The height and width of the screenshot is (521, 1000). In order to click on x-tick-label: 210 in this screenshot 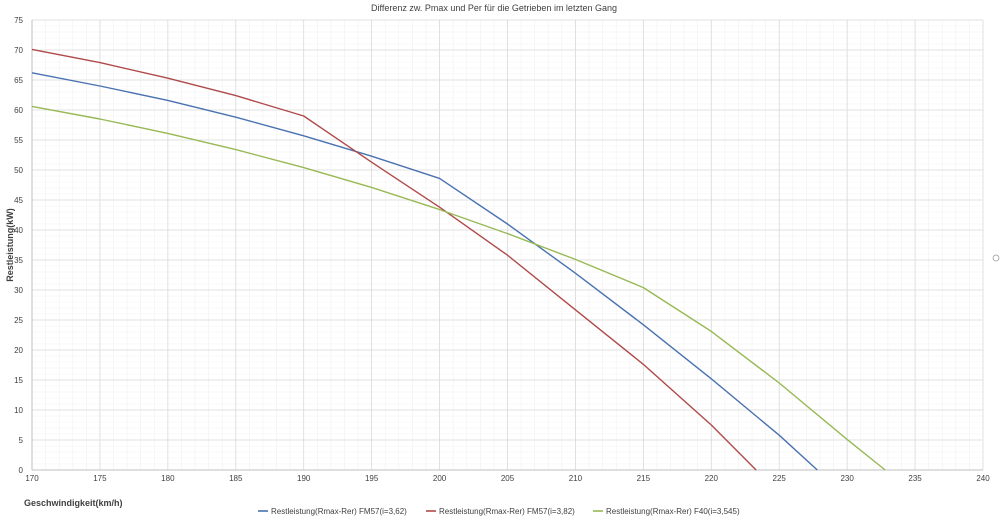, I will do `click(576, 478)`.